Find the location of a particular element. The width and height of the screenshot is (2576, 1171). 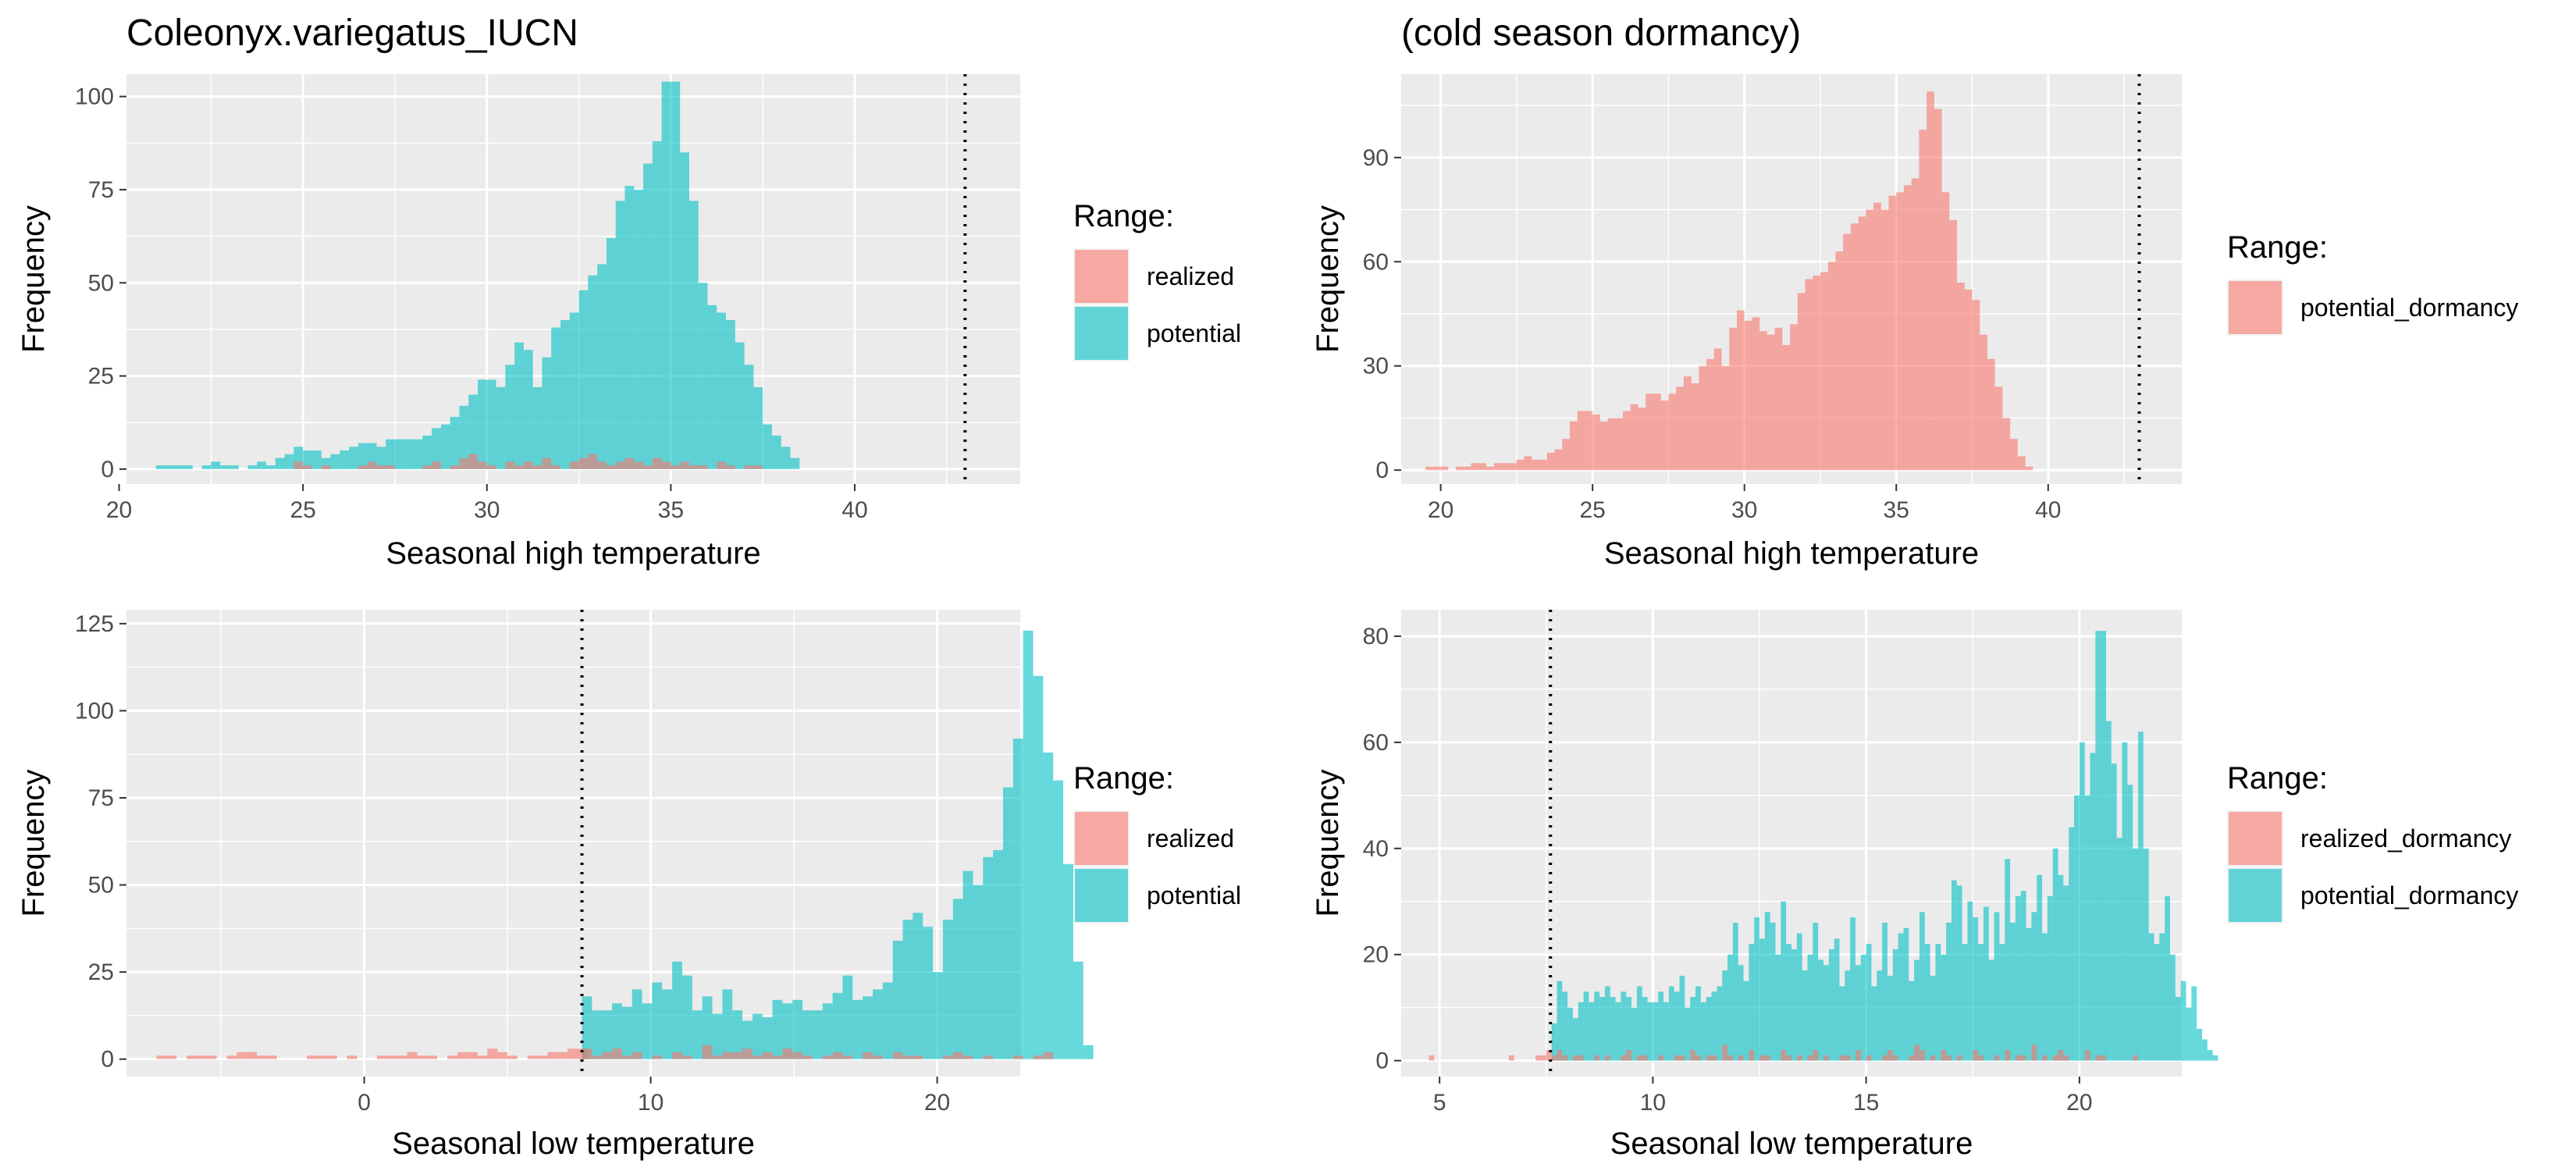

y-axis-title: Frequency is located at coordinates (33, 844).